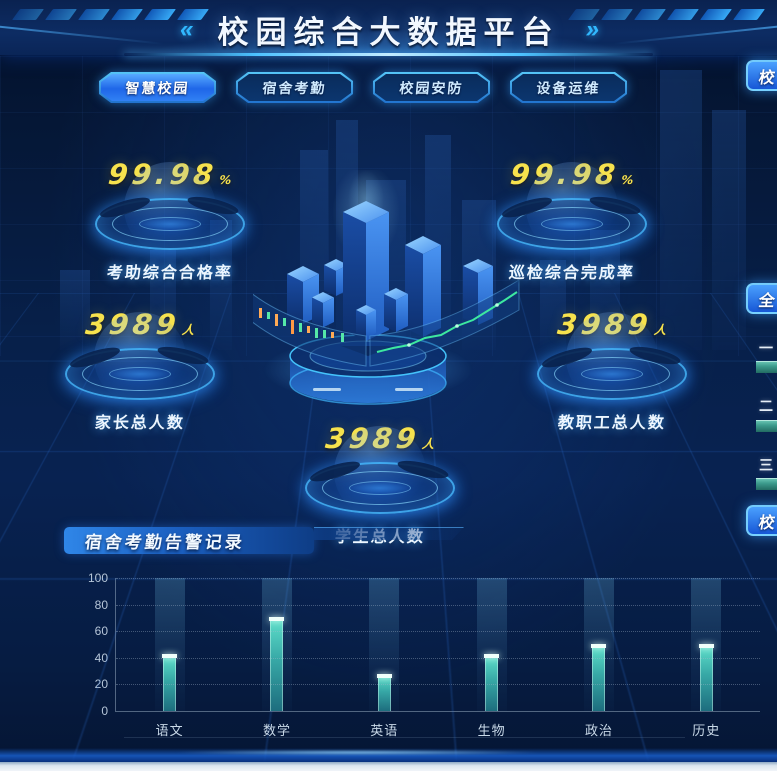 The width and height of the screenshot is (777, 771). Describe the element at coordinates (185, 29) in the screenshot. I see `double-chevron-left-icon: «` at that location.